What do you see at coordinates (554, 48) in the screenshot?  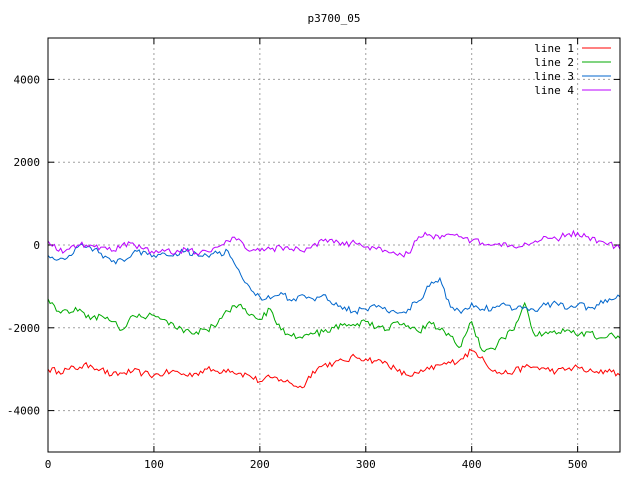 I see `legend-label: line 1` at bounding box center [554, 48].